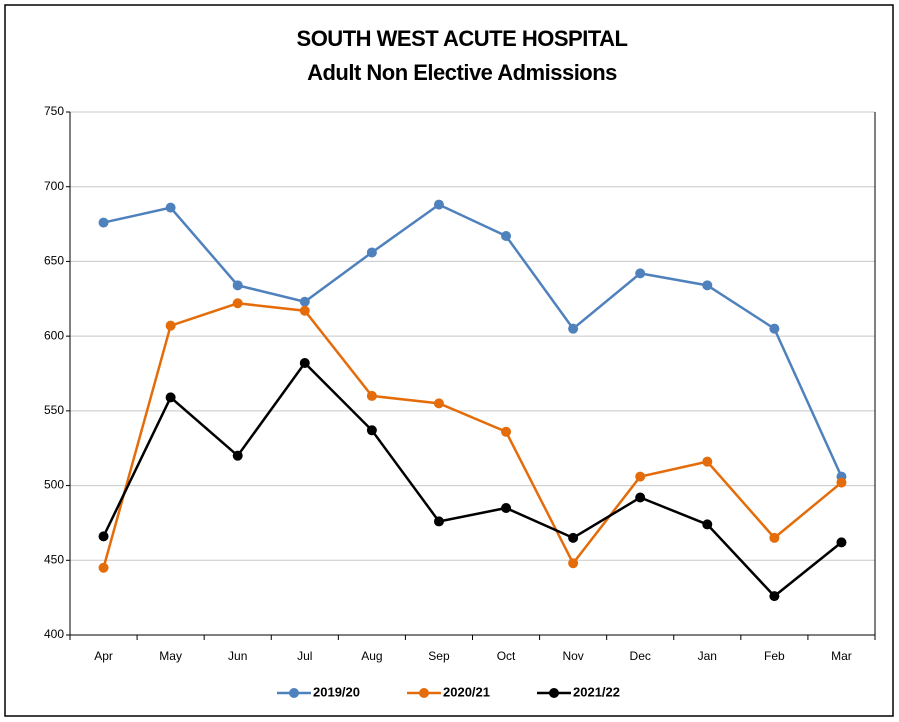 Image resolution: width=899 pixels, height=722 pixels. What do you see at coordinates (54, 111) in the screenshot?
I see `y-tick-label: 750` at bounding box center [54, 111].